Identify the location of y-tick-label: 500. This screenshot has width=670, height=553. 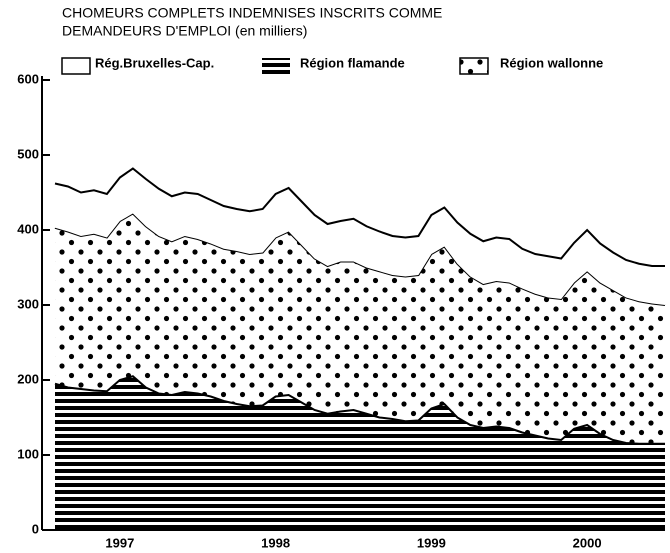
(28, 153).